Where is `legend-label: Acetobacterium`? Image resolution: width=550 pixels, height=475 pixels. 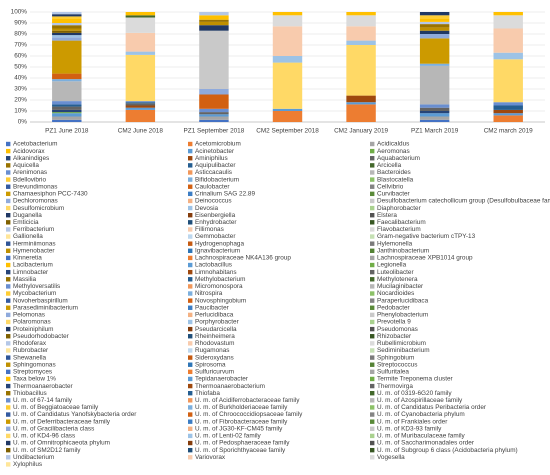 legend-label: Acetobacterium is located at coordinates (35, 144).